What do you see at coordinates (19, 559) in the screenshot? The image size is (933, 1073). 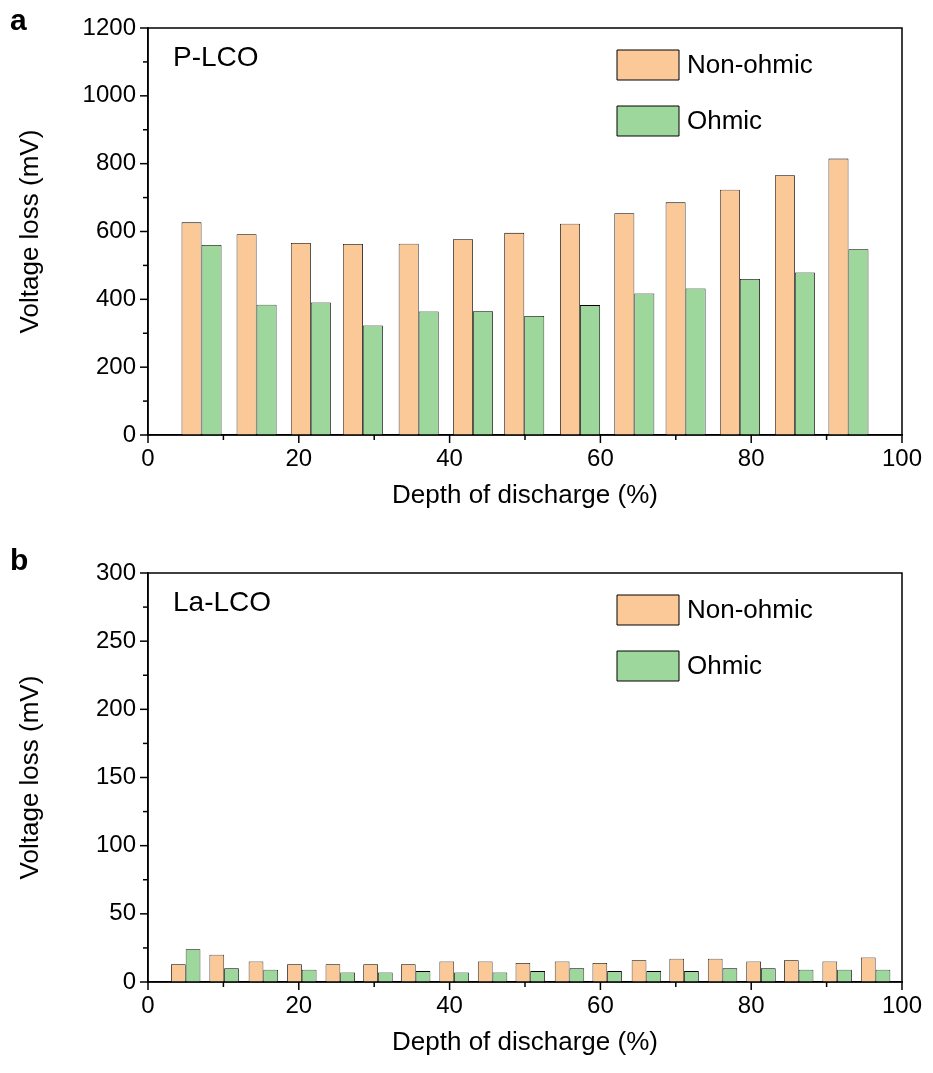 I see `text: b` at bounding box center [19, 559].